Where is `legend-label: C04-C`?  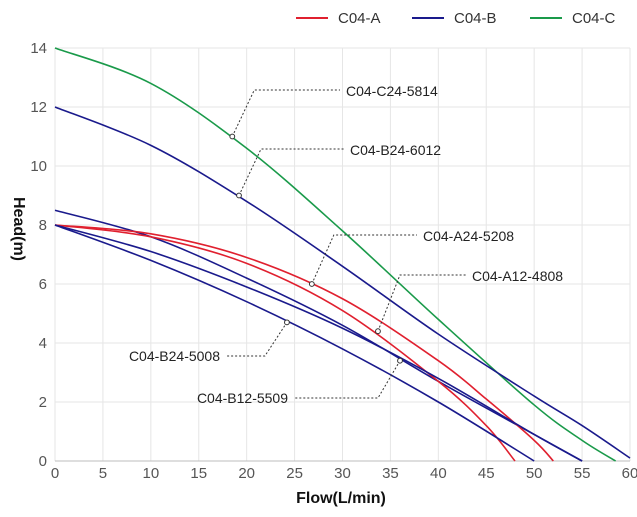
legend-label: C04-C is located at coordinates (594, 18).